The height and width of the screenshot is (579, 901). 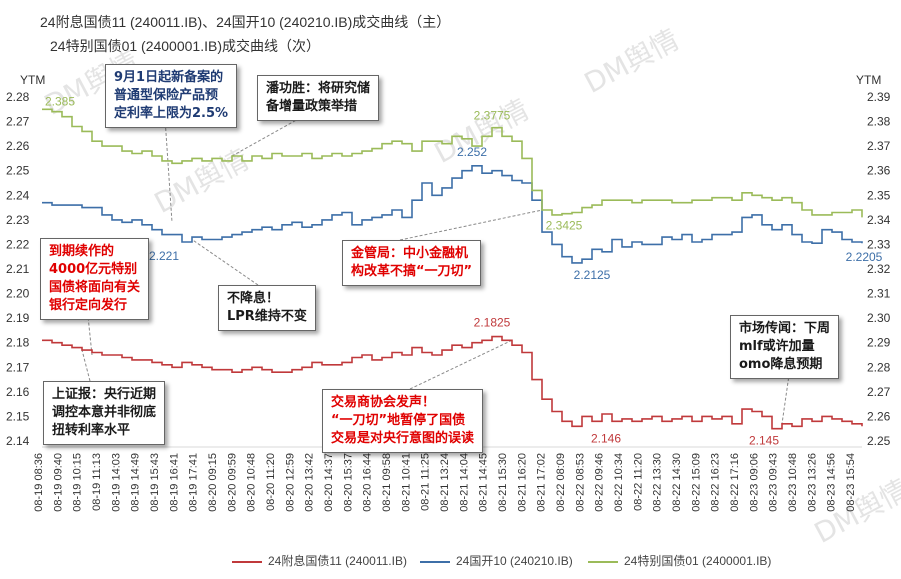 What do you see at coordinates (600, 482) in the screenshot?
I see `x-tick-label: 08-22 09:46` at bounding box center [600, 482].